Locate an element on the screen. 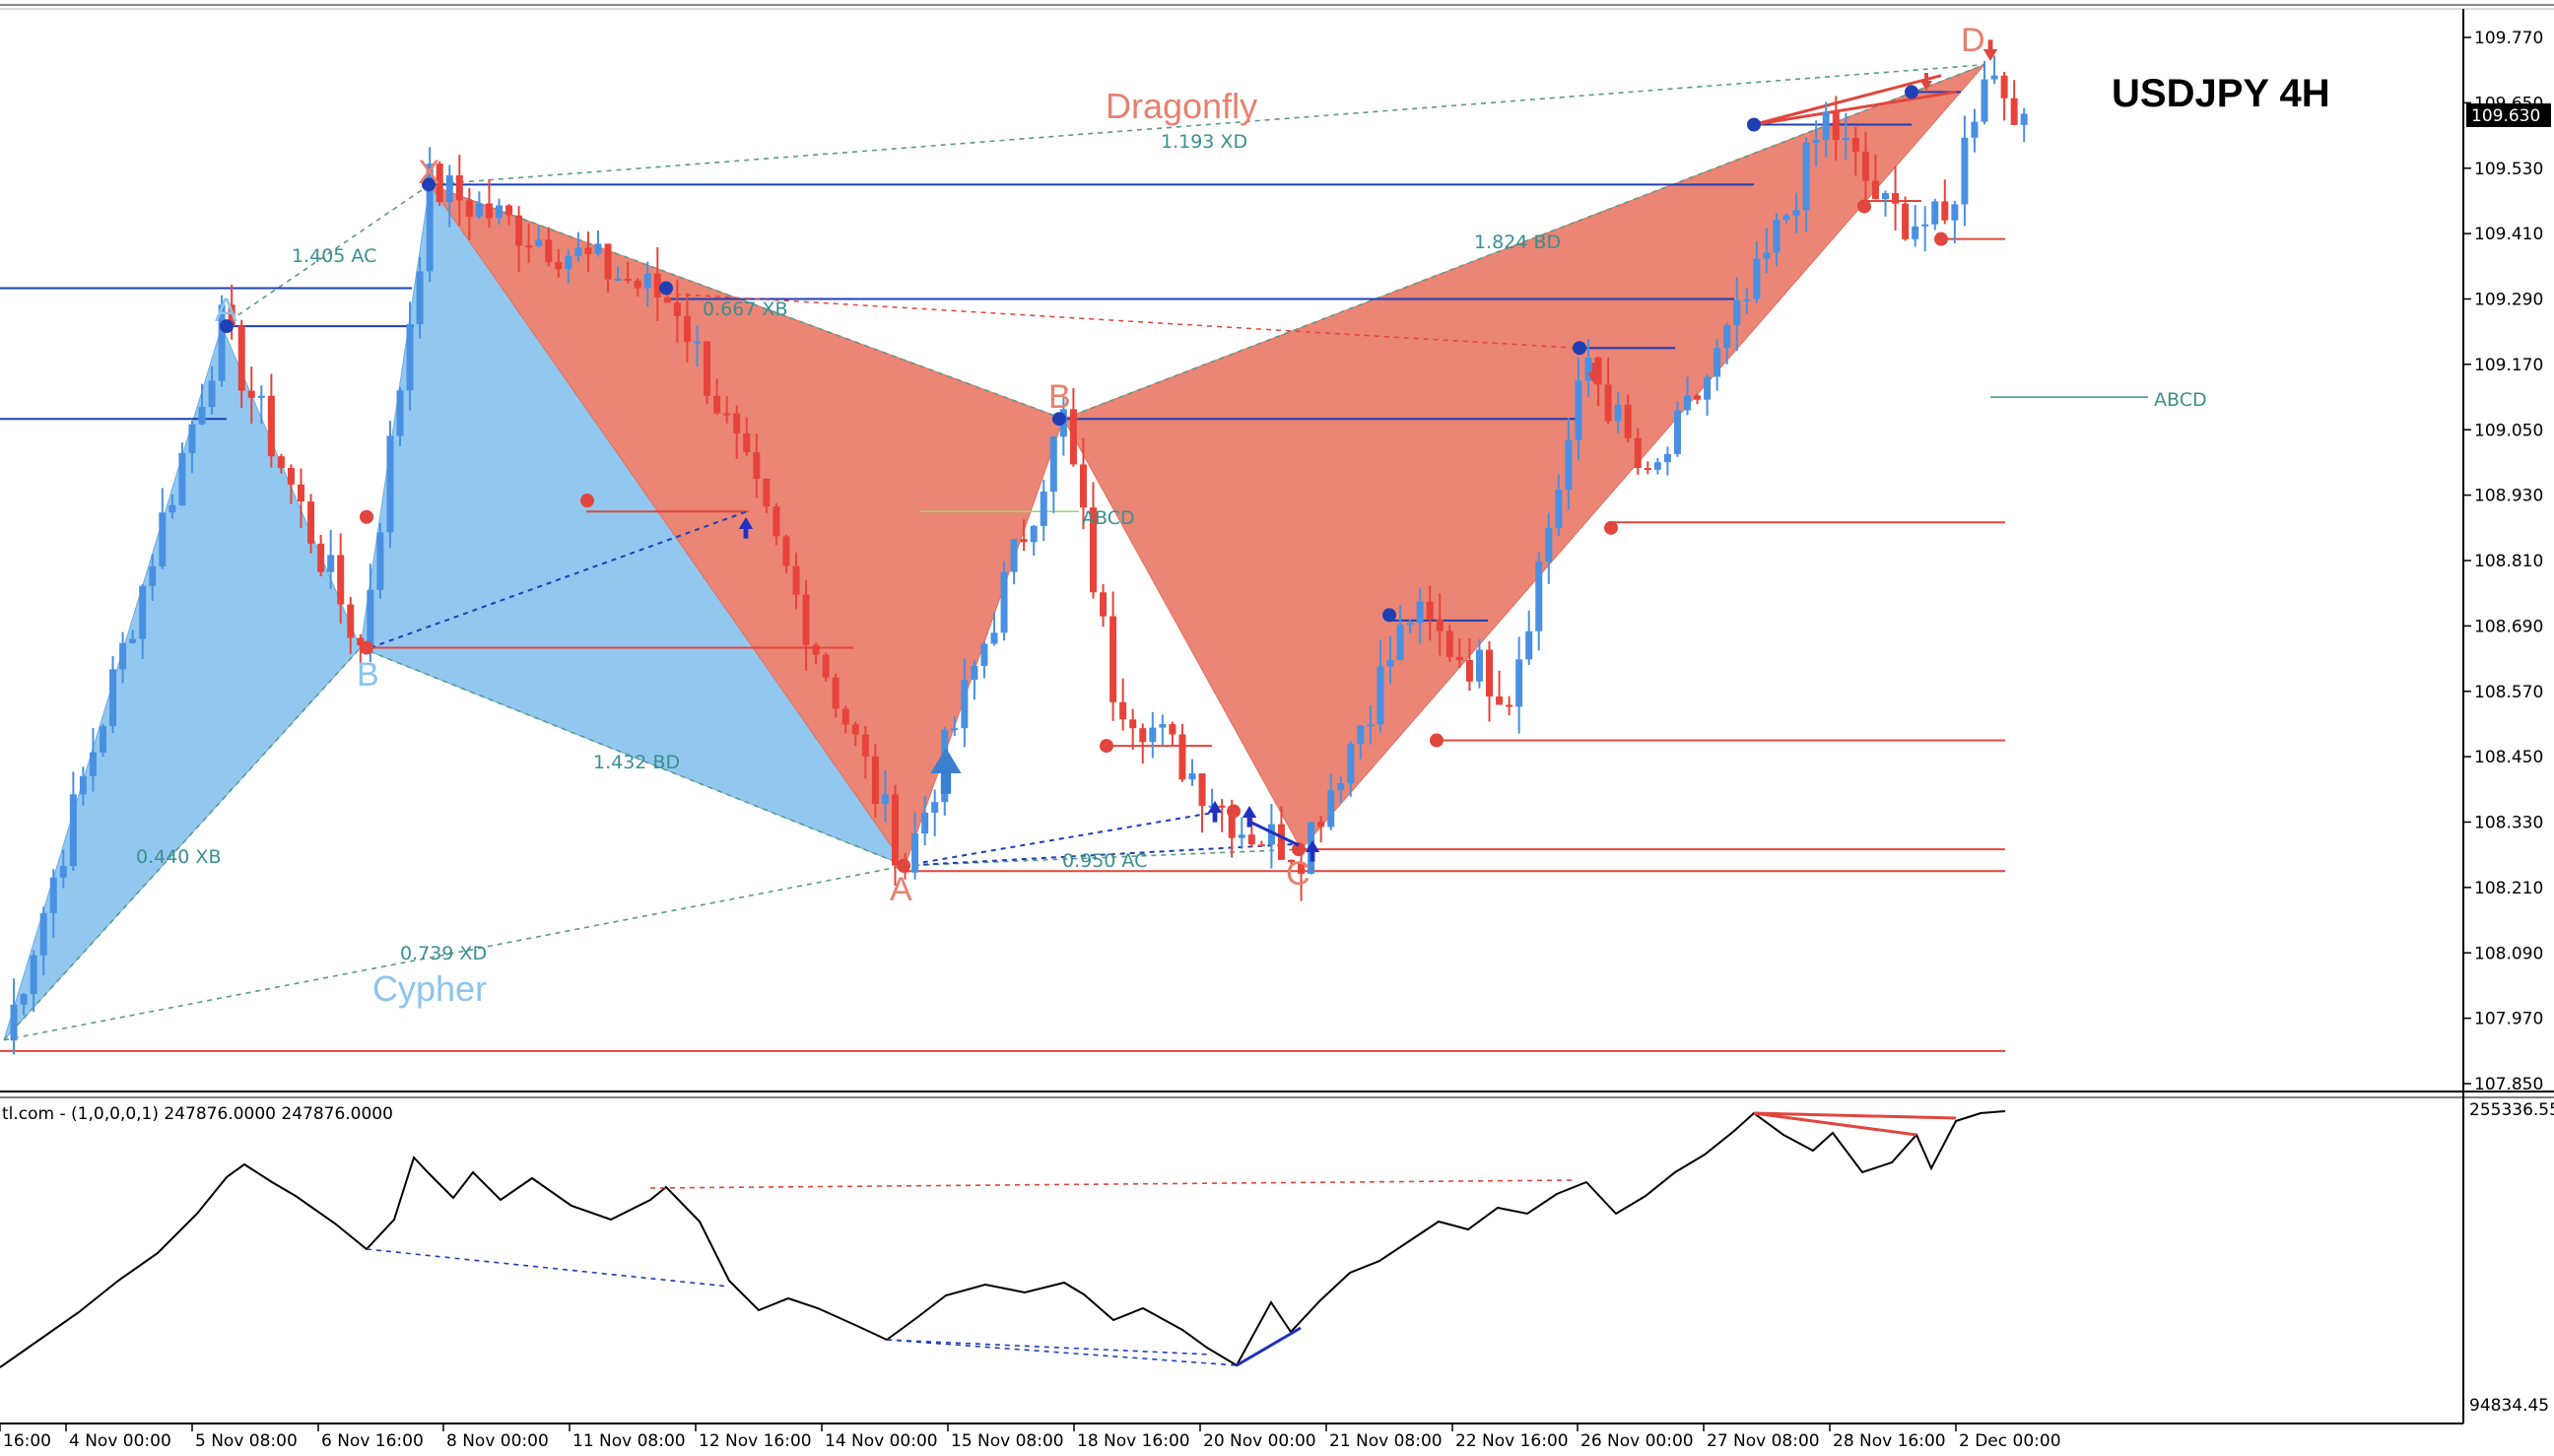 Image resolution: width=2554 pixels, height=1456 pixels. divergence-arrow-line is located at coordinates (1274, 833).